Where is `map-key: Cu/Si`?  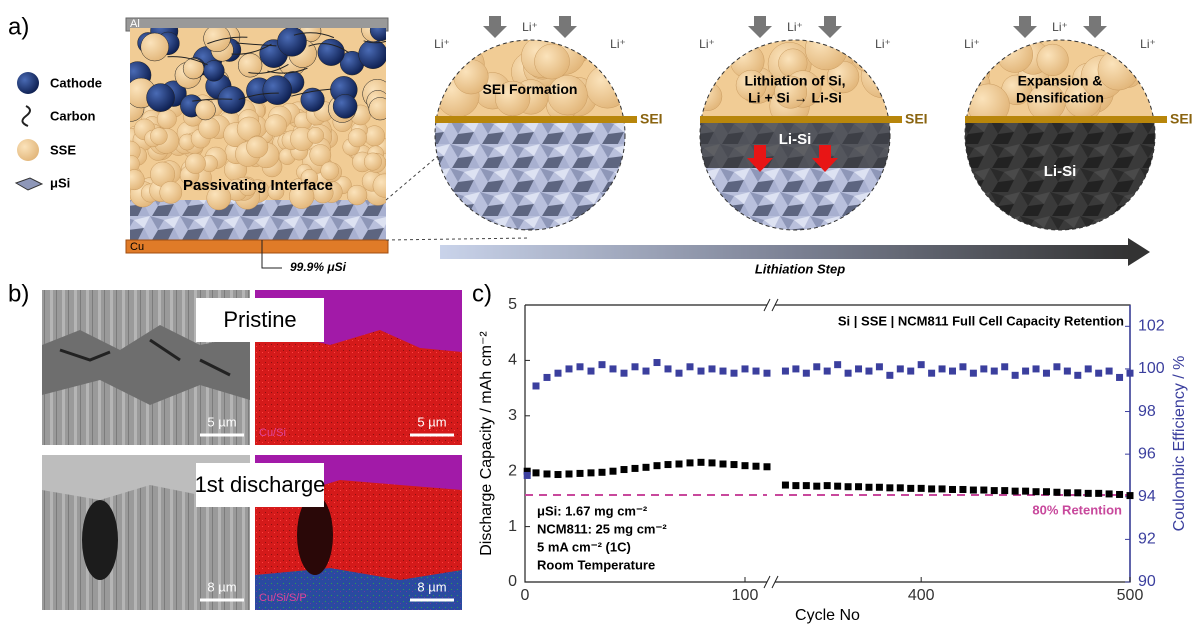 map-key: Cu/Si is located at coordinates (272, 433).